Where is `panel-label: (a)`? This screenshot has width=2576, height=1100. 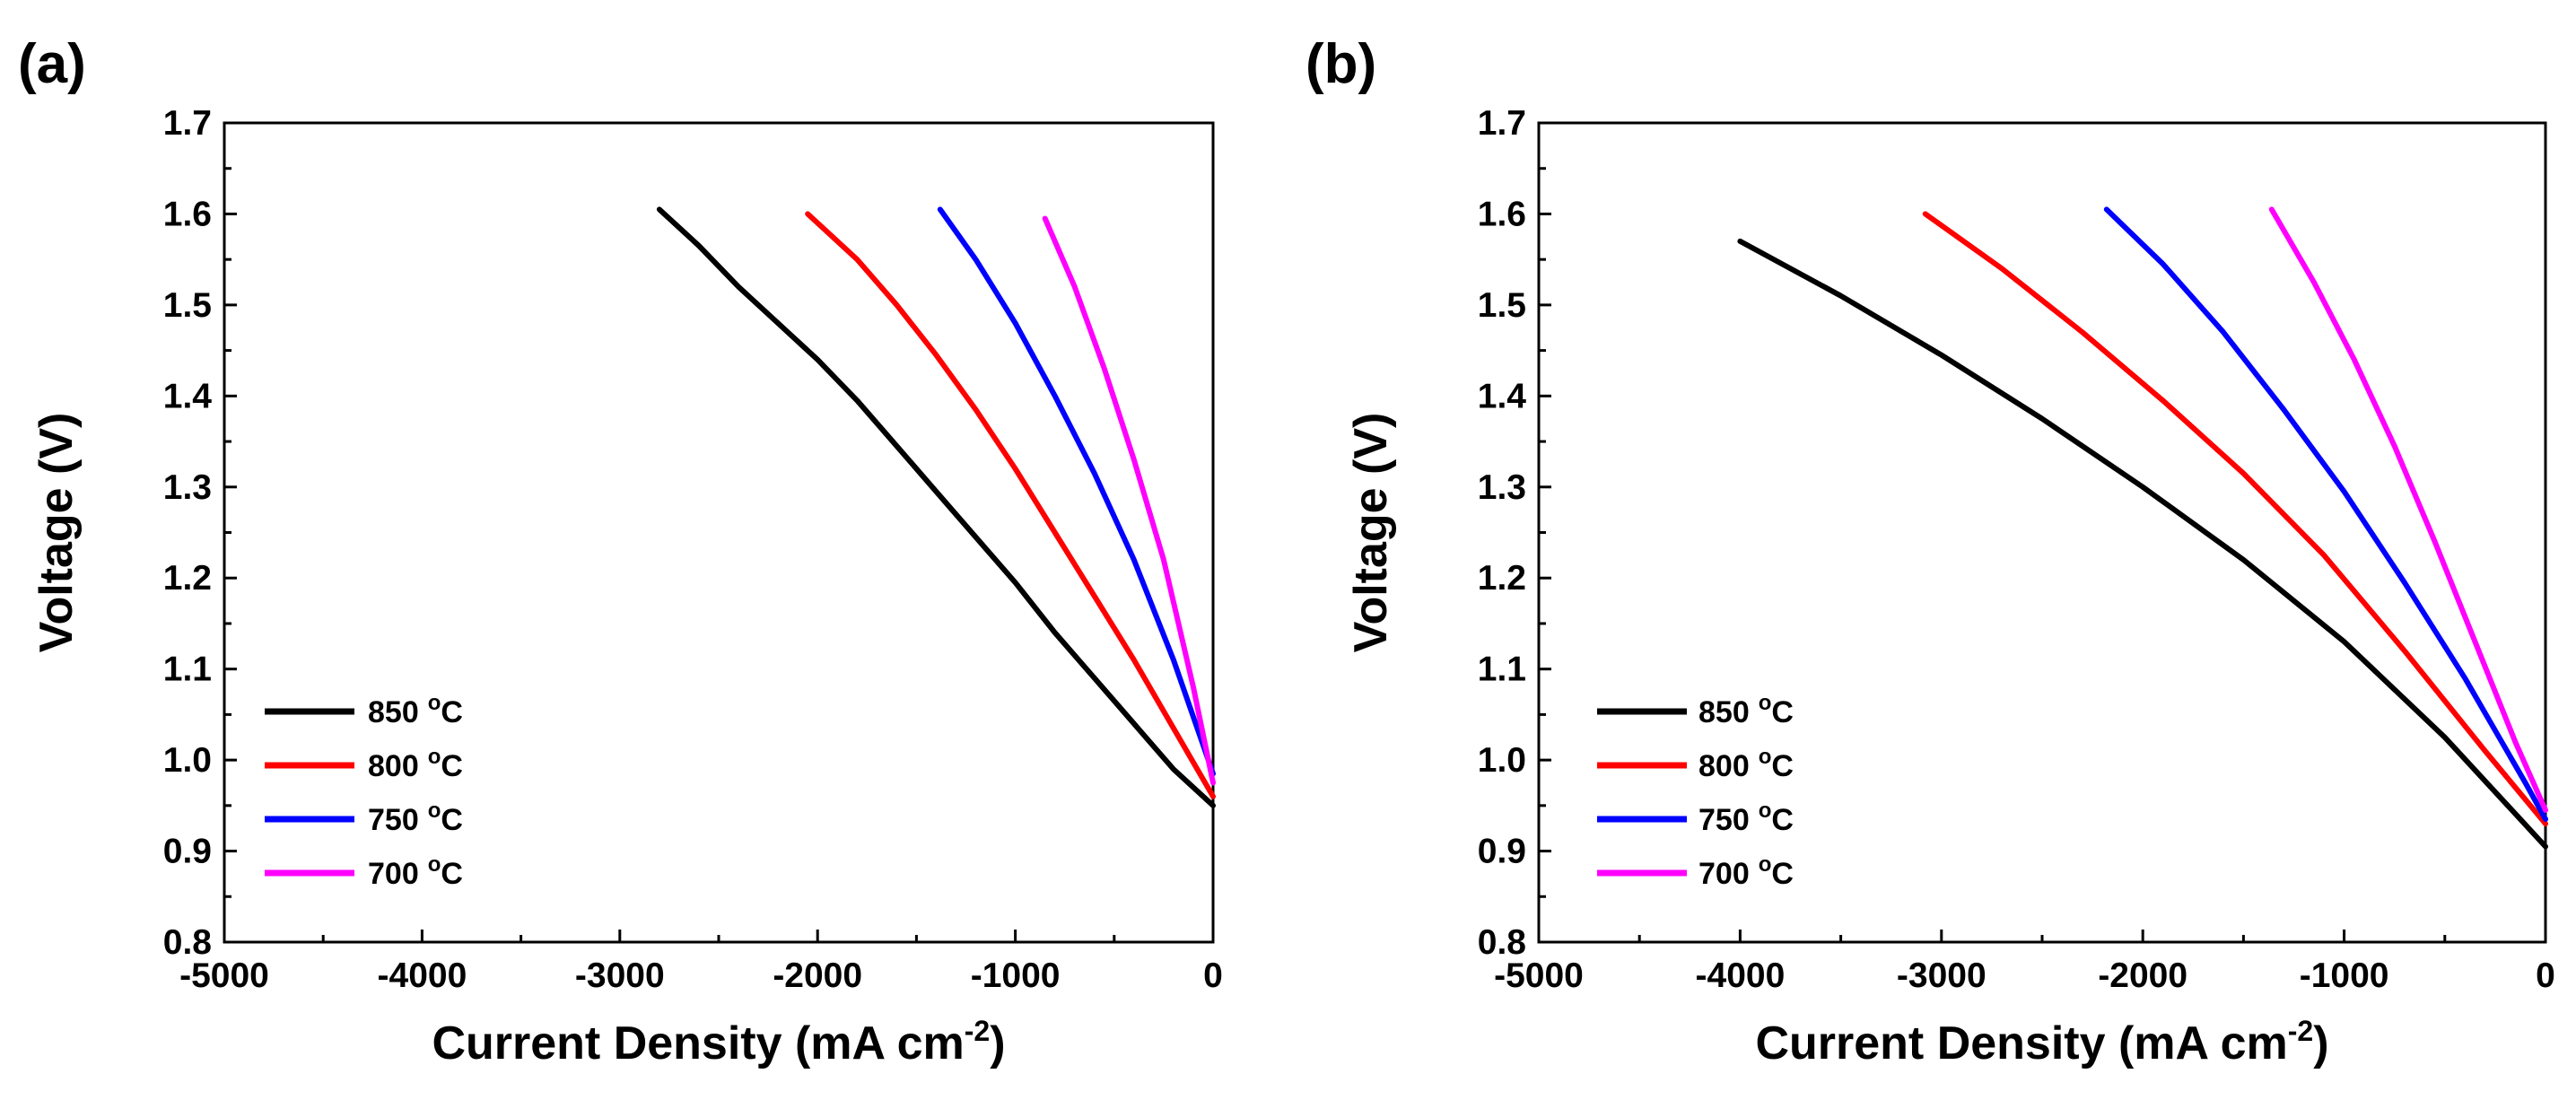
panel-label: (a) is located at coordinates (52, 64).